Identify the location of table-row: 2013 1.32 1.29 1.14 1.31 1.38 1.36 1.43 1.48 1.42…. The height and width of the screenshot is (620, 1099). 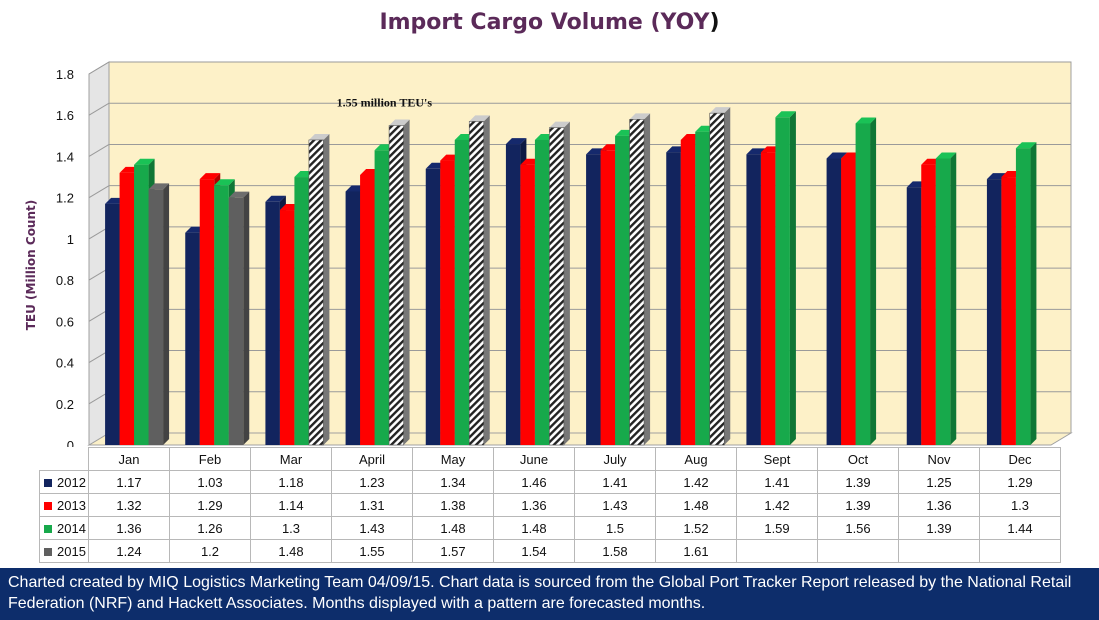
(550, 505).